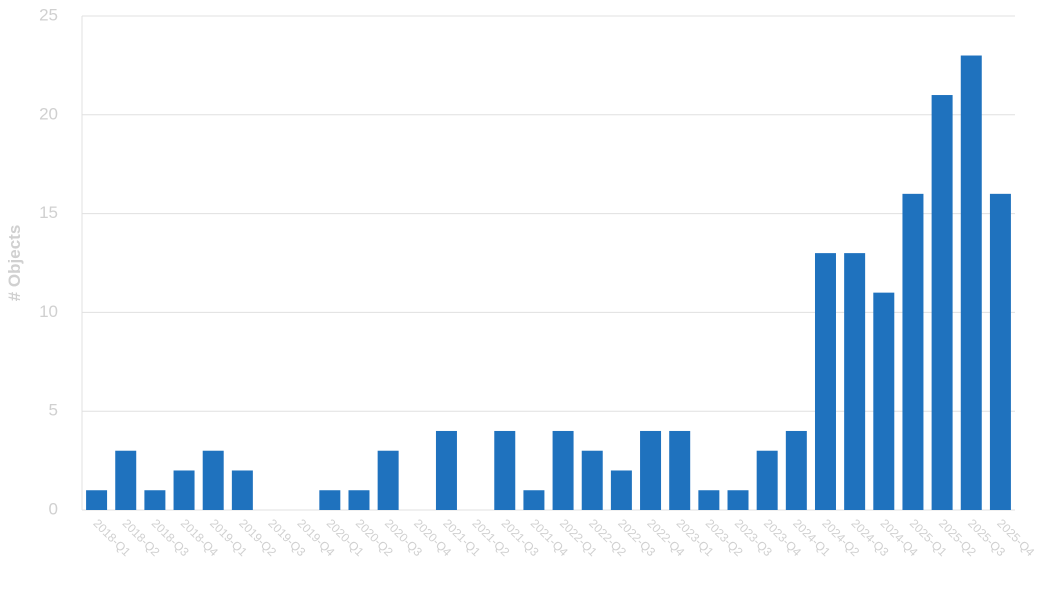 The width and height of the screenshot is (1059, 589). What do you see at coordinates (53, 410) in the screenshot?
I see `y-tick-label: 5` at bounding box center [53, 410].